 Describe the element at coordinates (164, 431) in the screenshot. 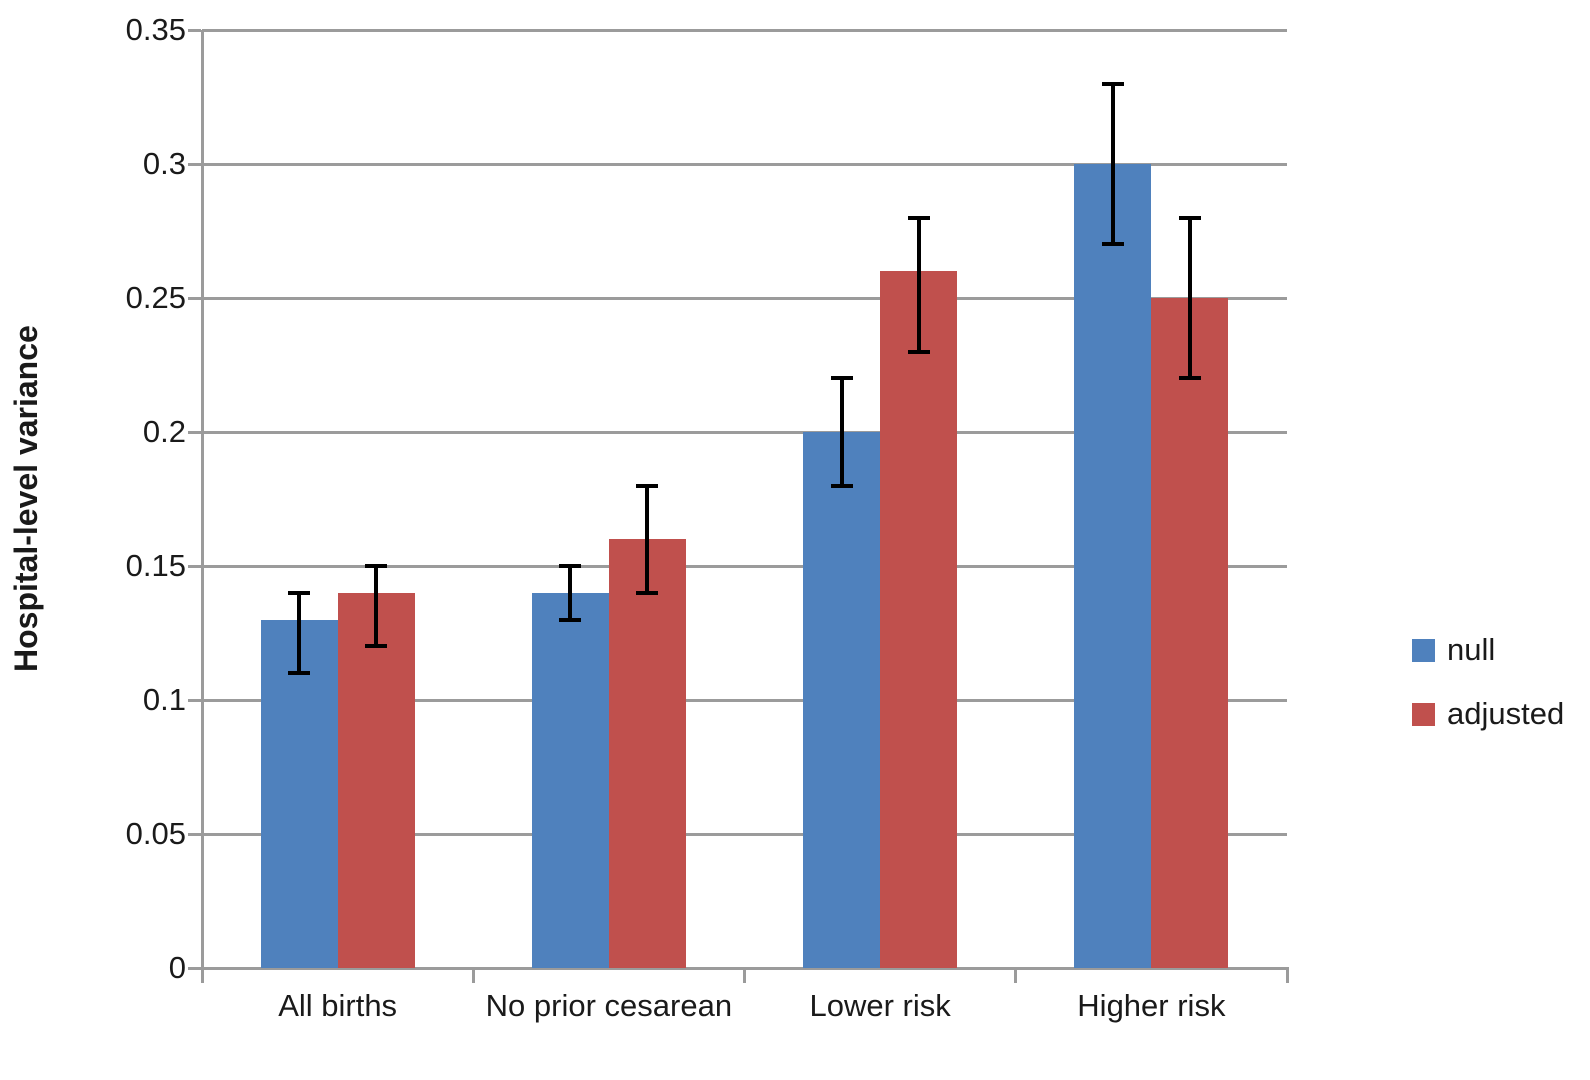

I see `y-tick-label: 0.2` at that location.